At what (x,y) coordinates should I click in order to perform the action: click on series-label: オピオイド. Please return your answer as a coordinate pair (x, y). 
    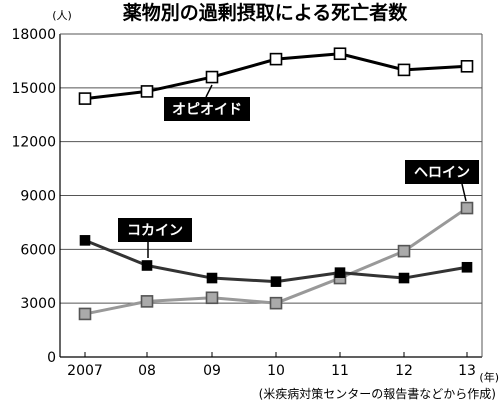
    Looking at the image, I should click on (207, 110).